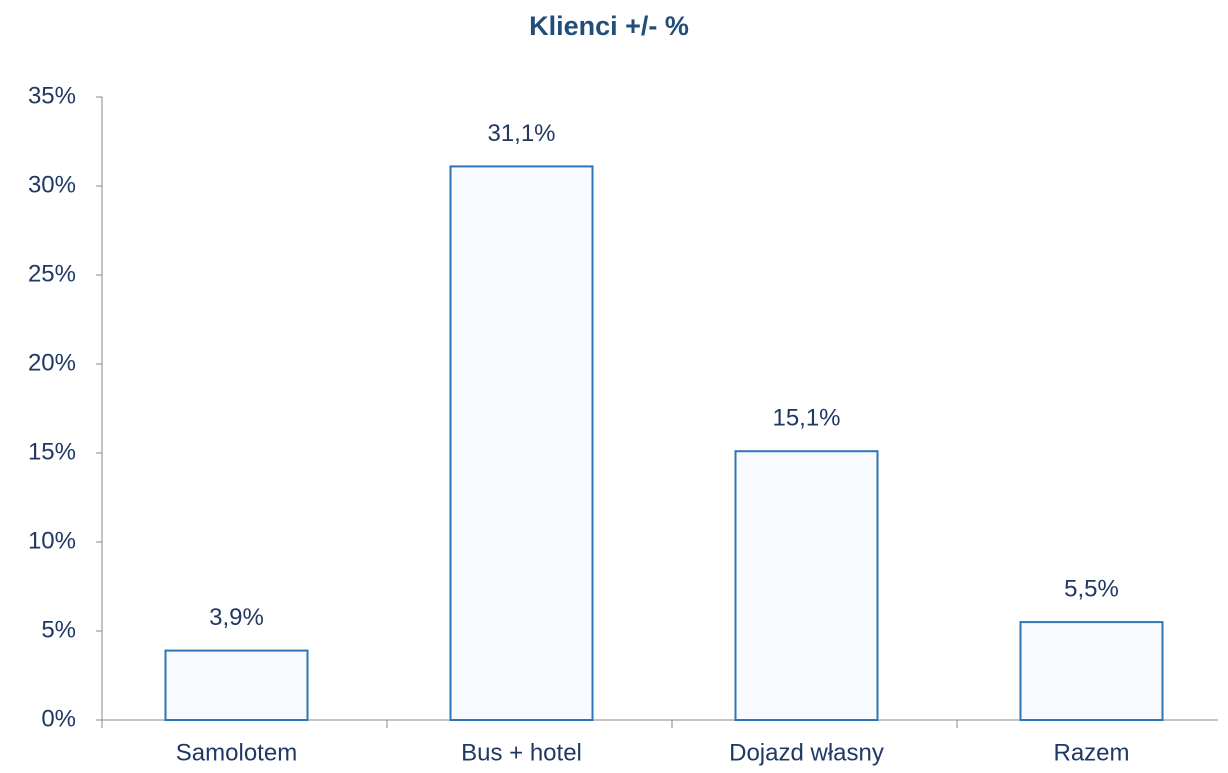 The width and height of the screenshot is (1228, 773). What do you see at coordinates (52, 540) in the screenshot?
I see `y-tick-label: 10%` at bounding box center [52, 540].